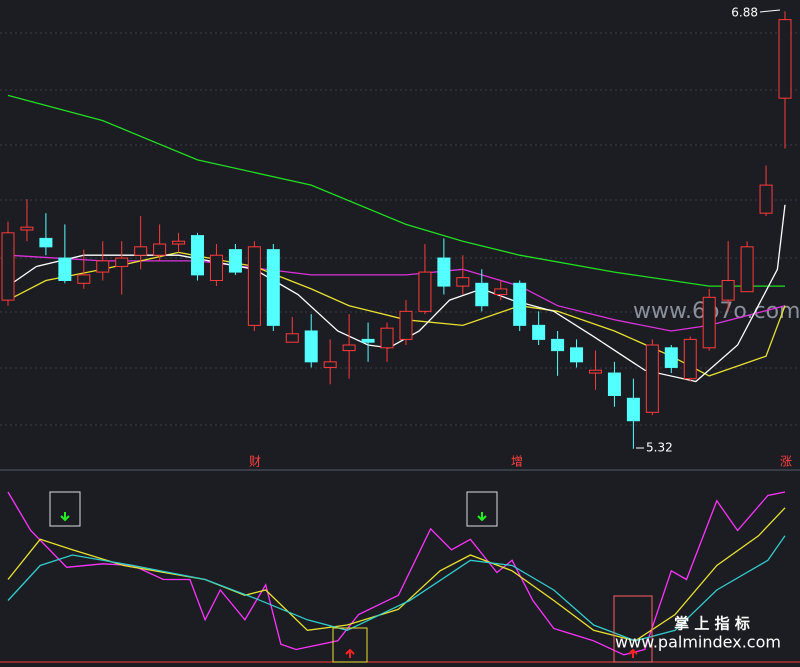 The width and height of the screenshot is (800, 667). I want to click on event-label: 增, so click(517, 462).